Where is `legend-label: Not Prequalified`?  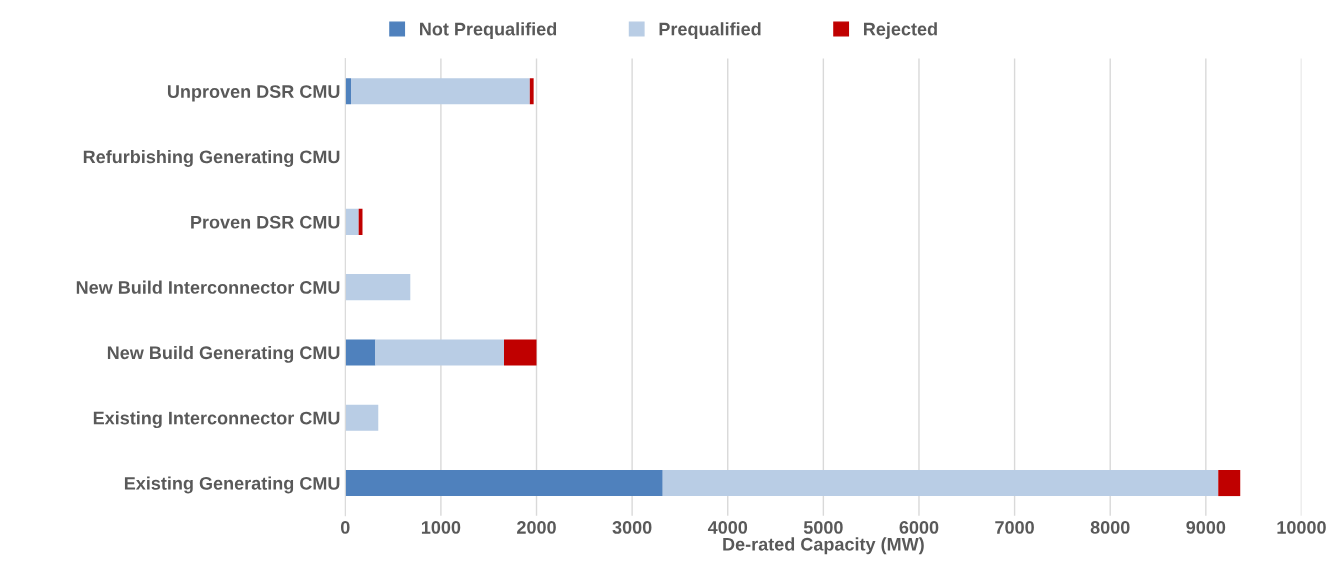
legend-label: Not Prequalified is located at coordinates (488, 31).